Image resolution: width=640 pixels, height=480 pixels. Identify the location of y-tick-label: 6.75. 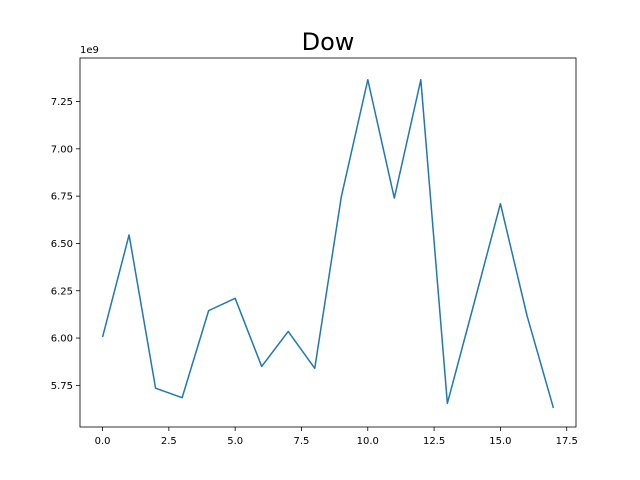
(62, 197).